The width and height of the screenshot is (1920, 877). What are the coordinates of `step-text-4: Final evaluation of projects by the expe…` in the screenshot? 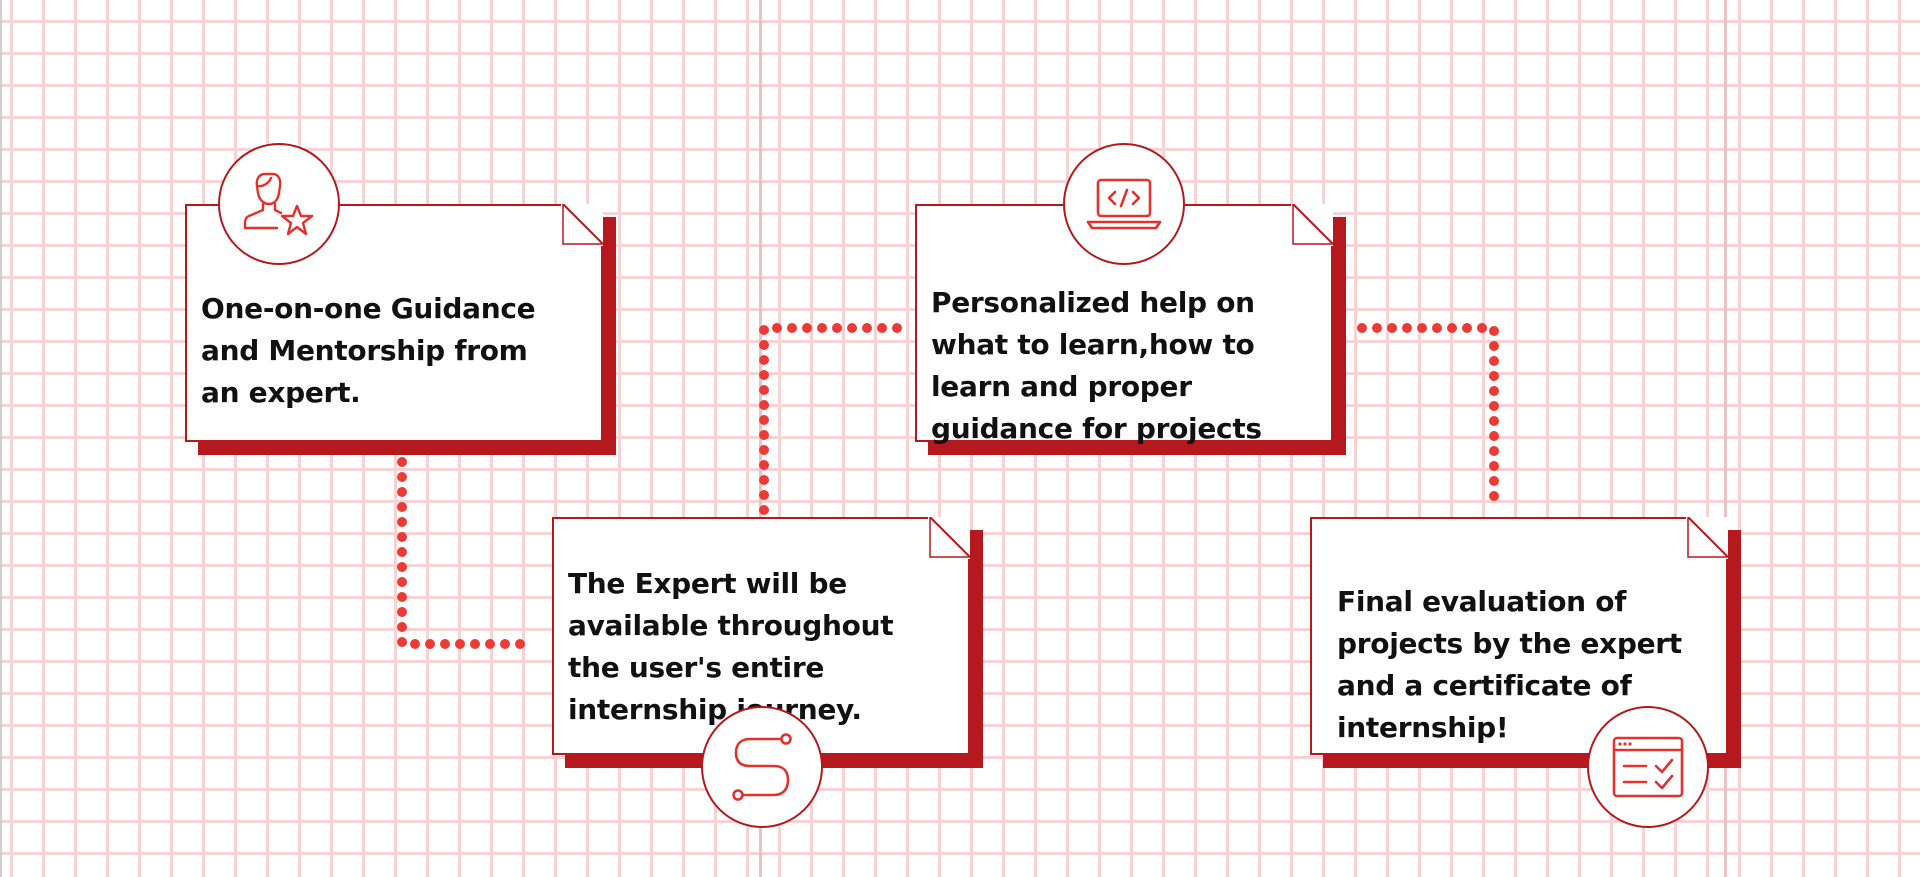 It's located at (1509, 664).